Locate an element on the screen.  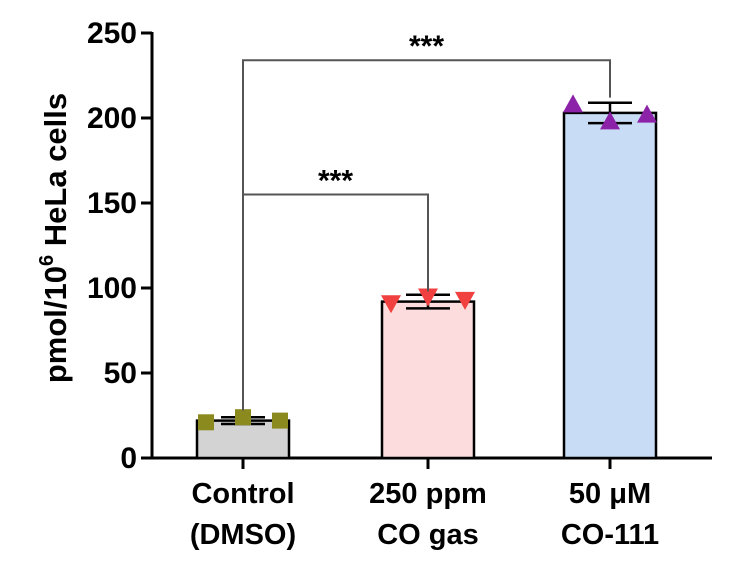
y-axis-label-superscript: 6 is located at coordinates (47, 260).